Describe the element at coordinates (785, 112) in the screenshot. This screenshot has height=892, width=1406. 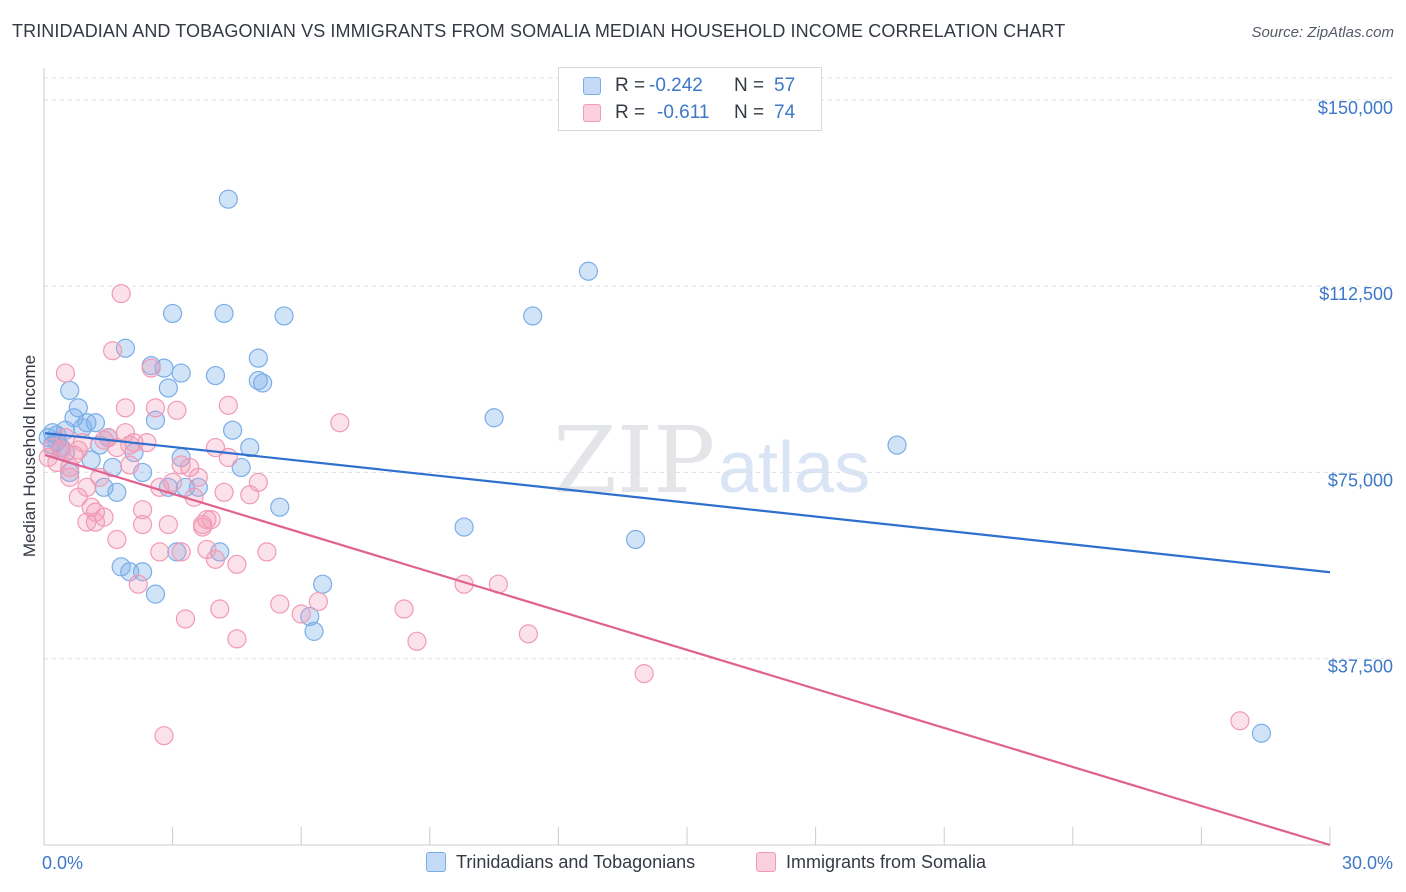
I see `legend-n-value: 74` at that location.